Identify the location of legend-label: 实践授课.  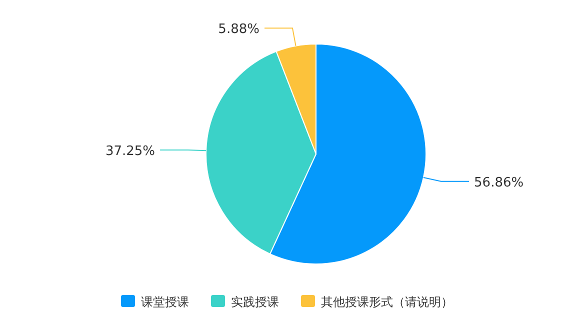
(255, 302).